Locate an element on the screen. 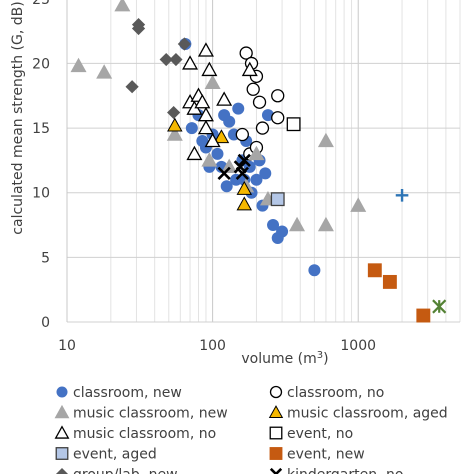 This screenshot has width=474, height=474. x-axis: 10 100 1000 is located at coordinates (217, 346).